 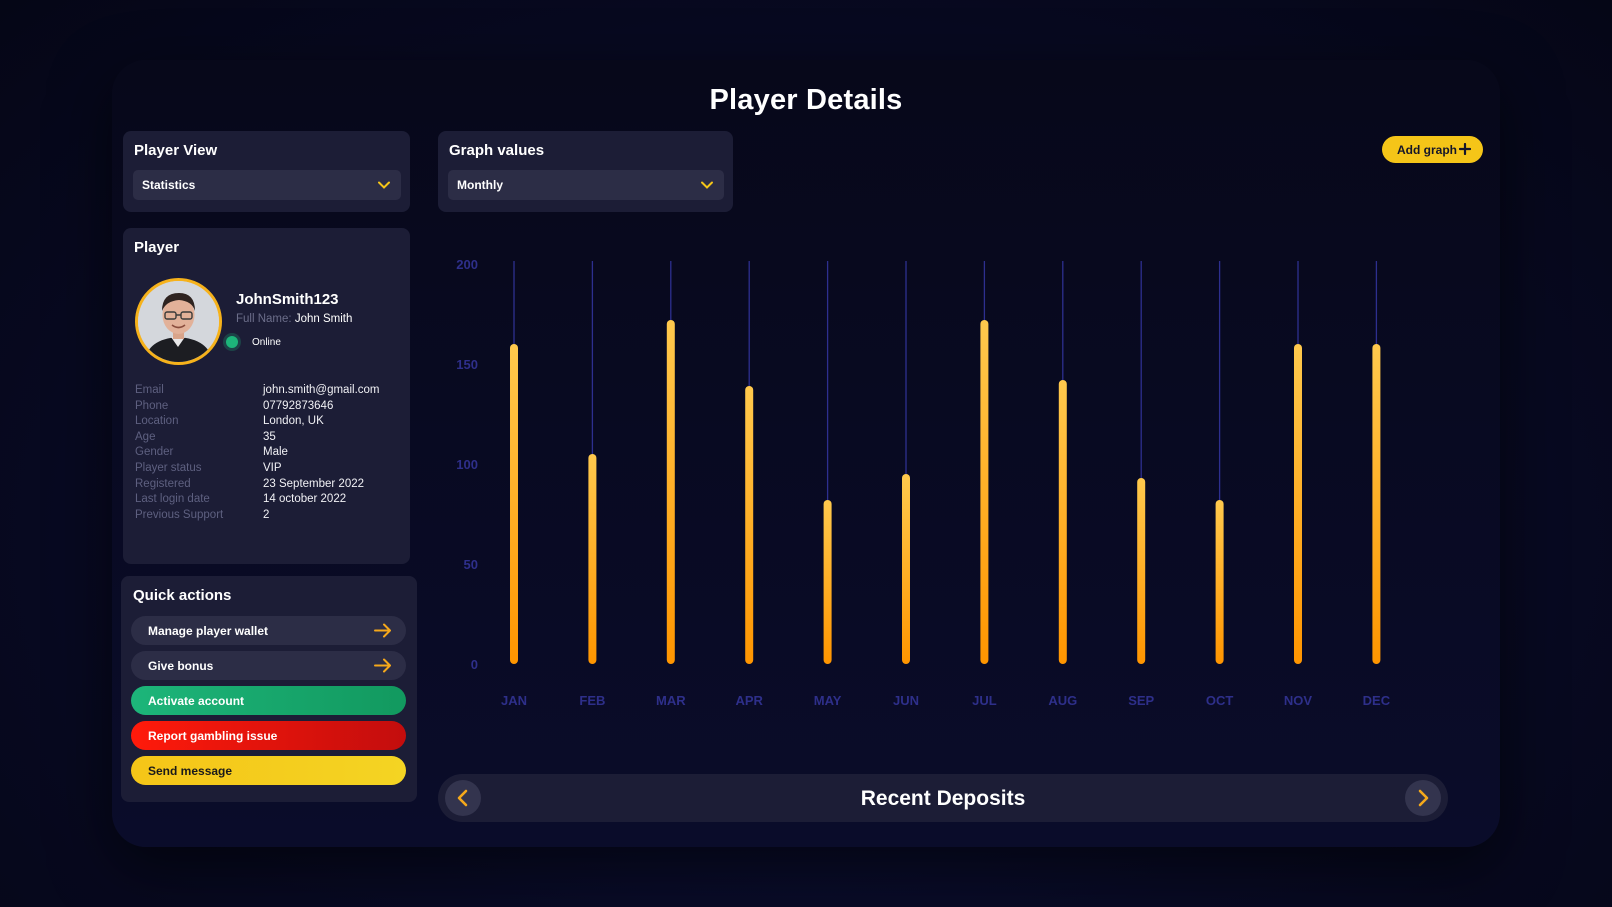 I want to click on activate-account-button: Activate account, so click(x=268, y=700).